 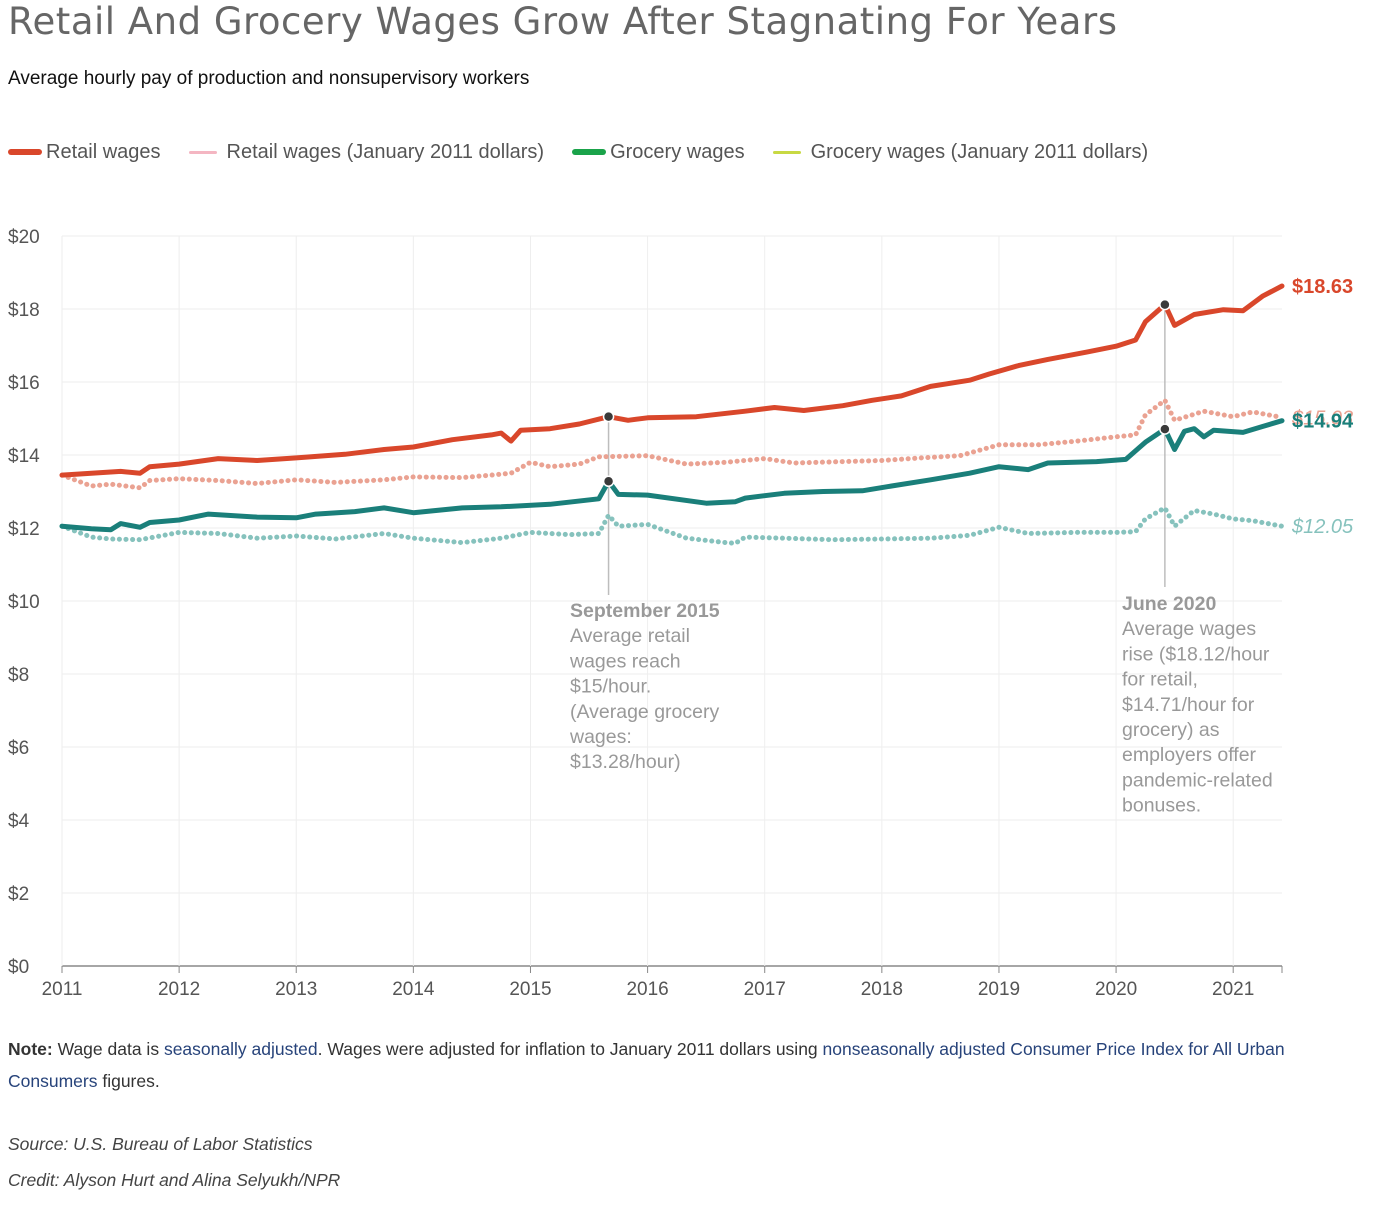 What do you see at coordinates (1171, 730) in the screenshot?
I see `annotation-text-line: grocery) as` at bounding box center [1171, 730].